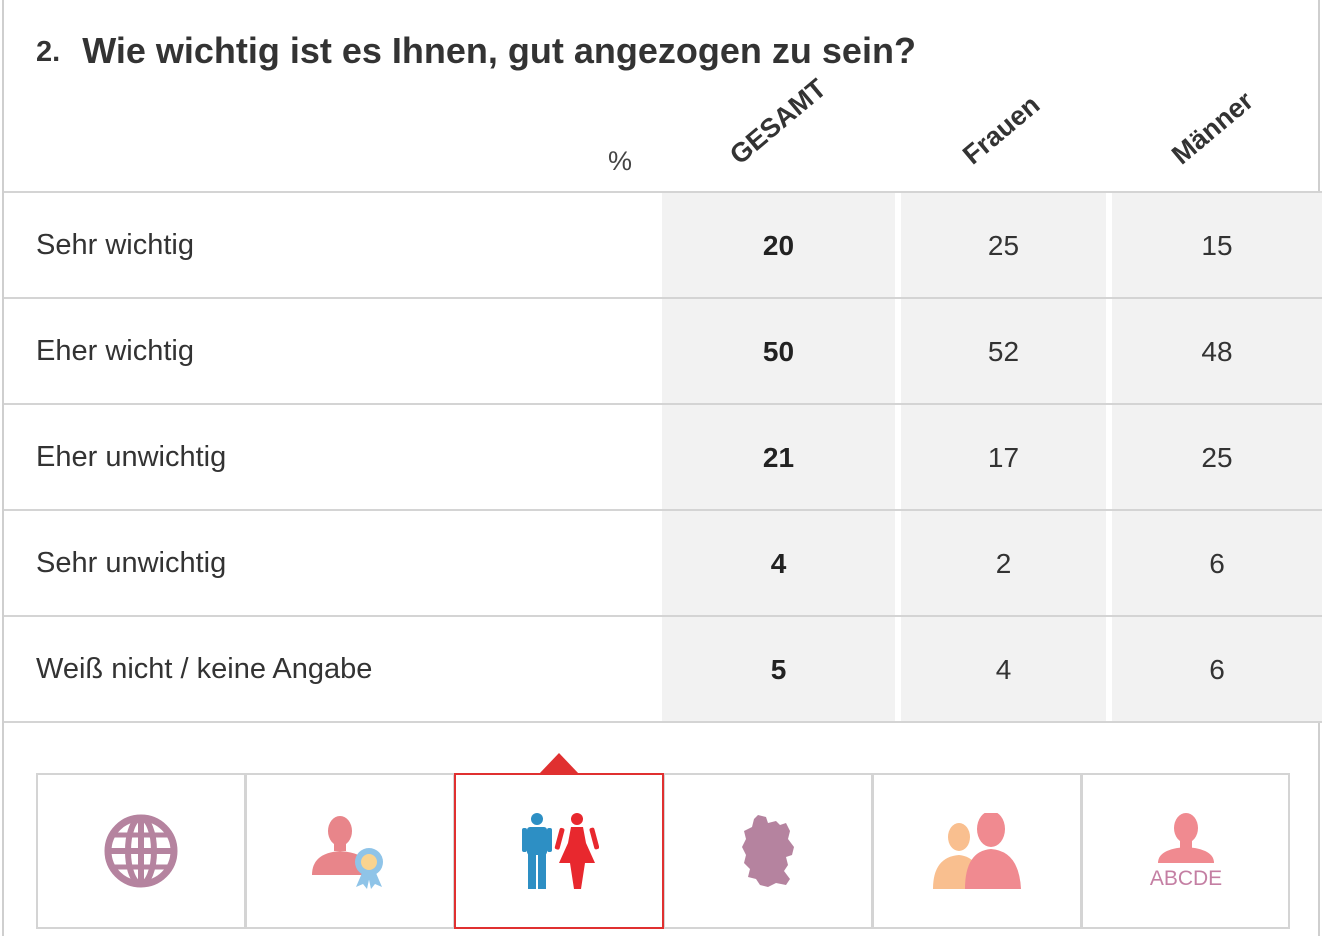 The image size is (1324, 936). Describe the element at coordinates (778, 457) in the screenshot. I see `cell-gesamt: 21` at that location.